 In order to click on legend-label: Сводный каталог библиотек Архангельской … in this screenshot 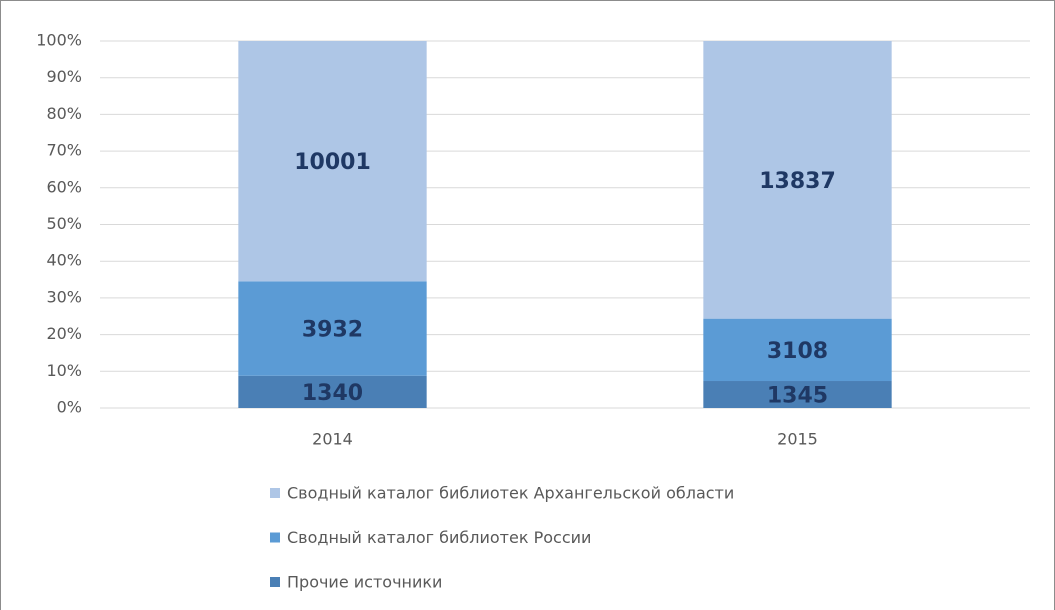, I will do `click(510, 493)`.